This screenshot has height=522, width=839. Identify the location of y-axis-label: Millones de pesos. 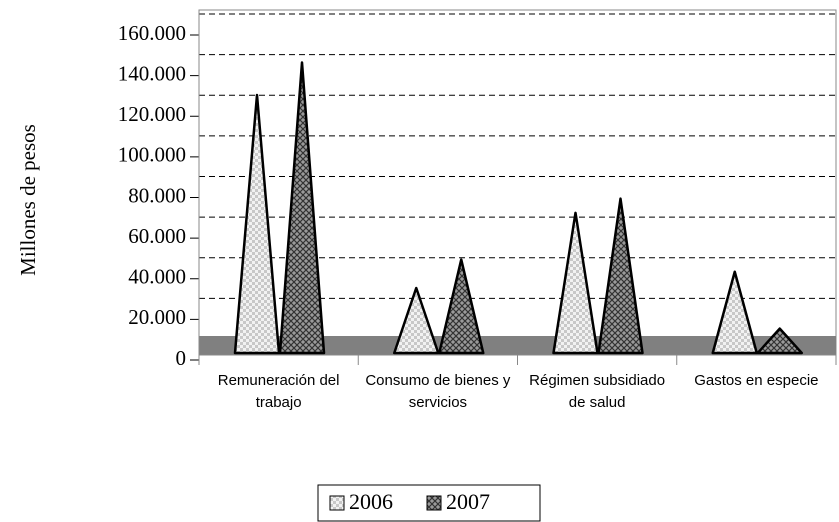
(28, 200).